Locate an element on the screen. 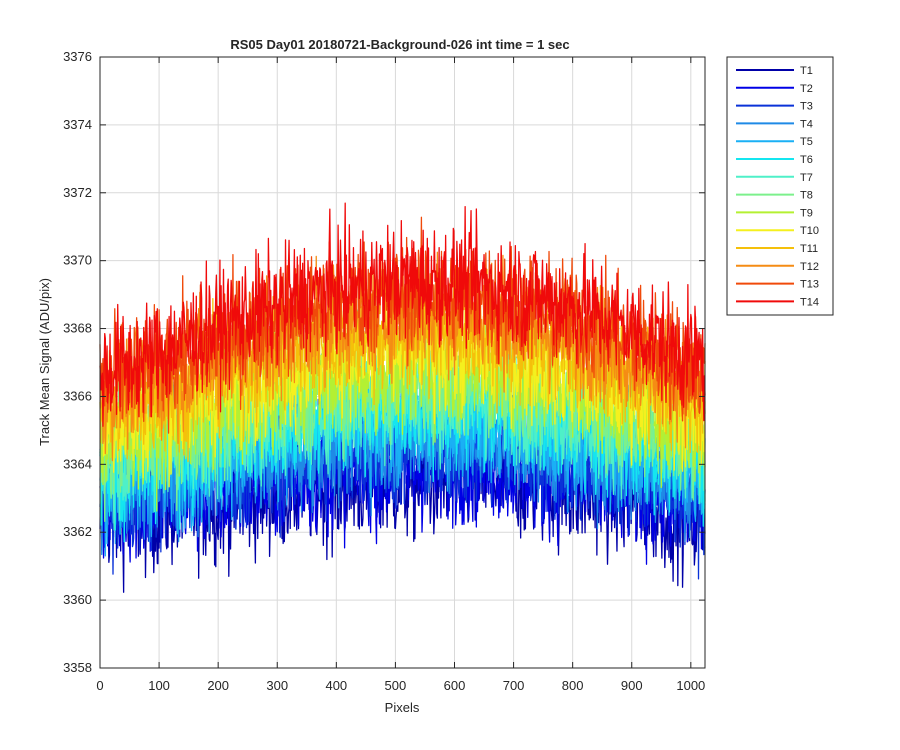  legend-label: T14 is located at coordinates (809, 302).